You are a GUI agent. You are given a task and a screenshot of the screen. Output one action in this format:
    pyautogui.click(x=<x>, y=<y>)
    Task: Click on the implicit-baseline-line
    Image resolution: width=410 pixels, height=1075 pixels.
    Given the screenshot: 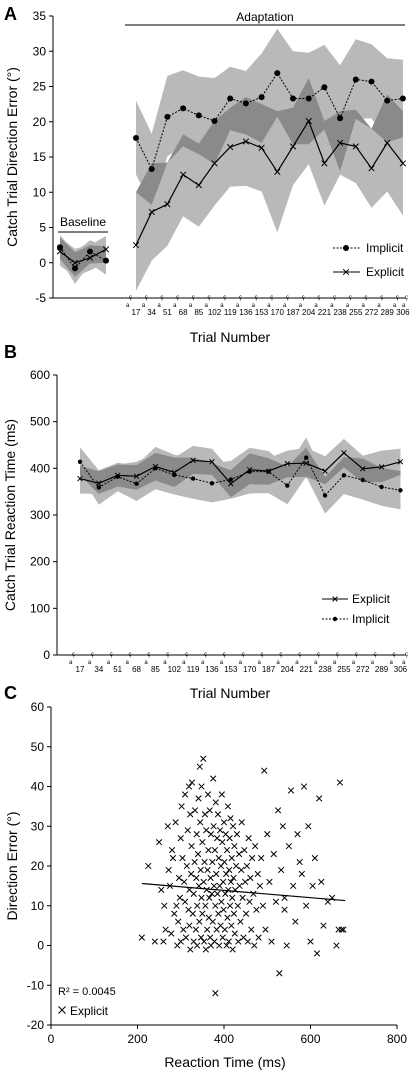 What is the action you would take?
    pyautogui.click(x=83, y=258)
    